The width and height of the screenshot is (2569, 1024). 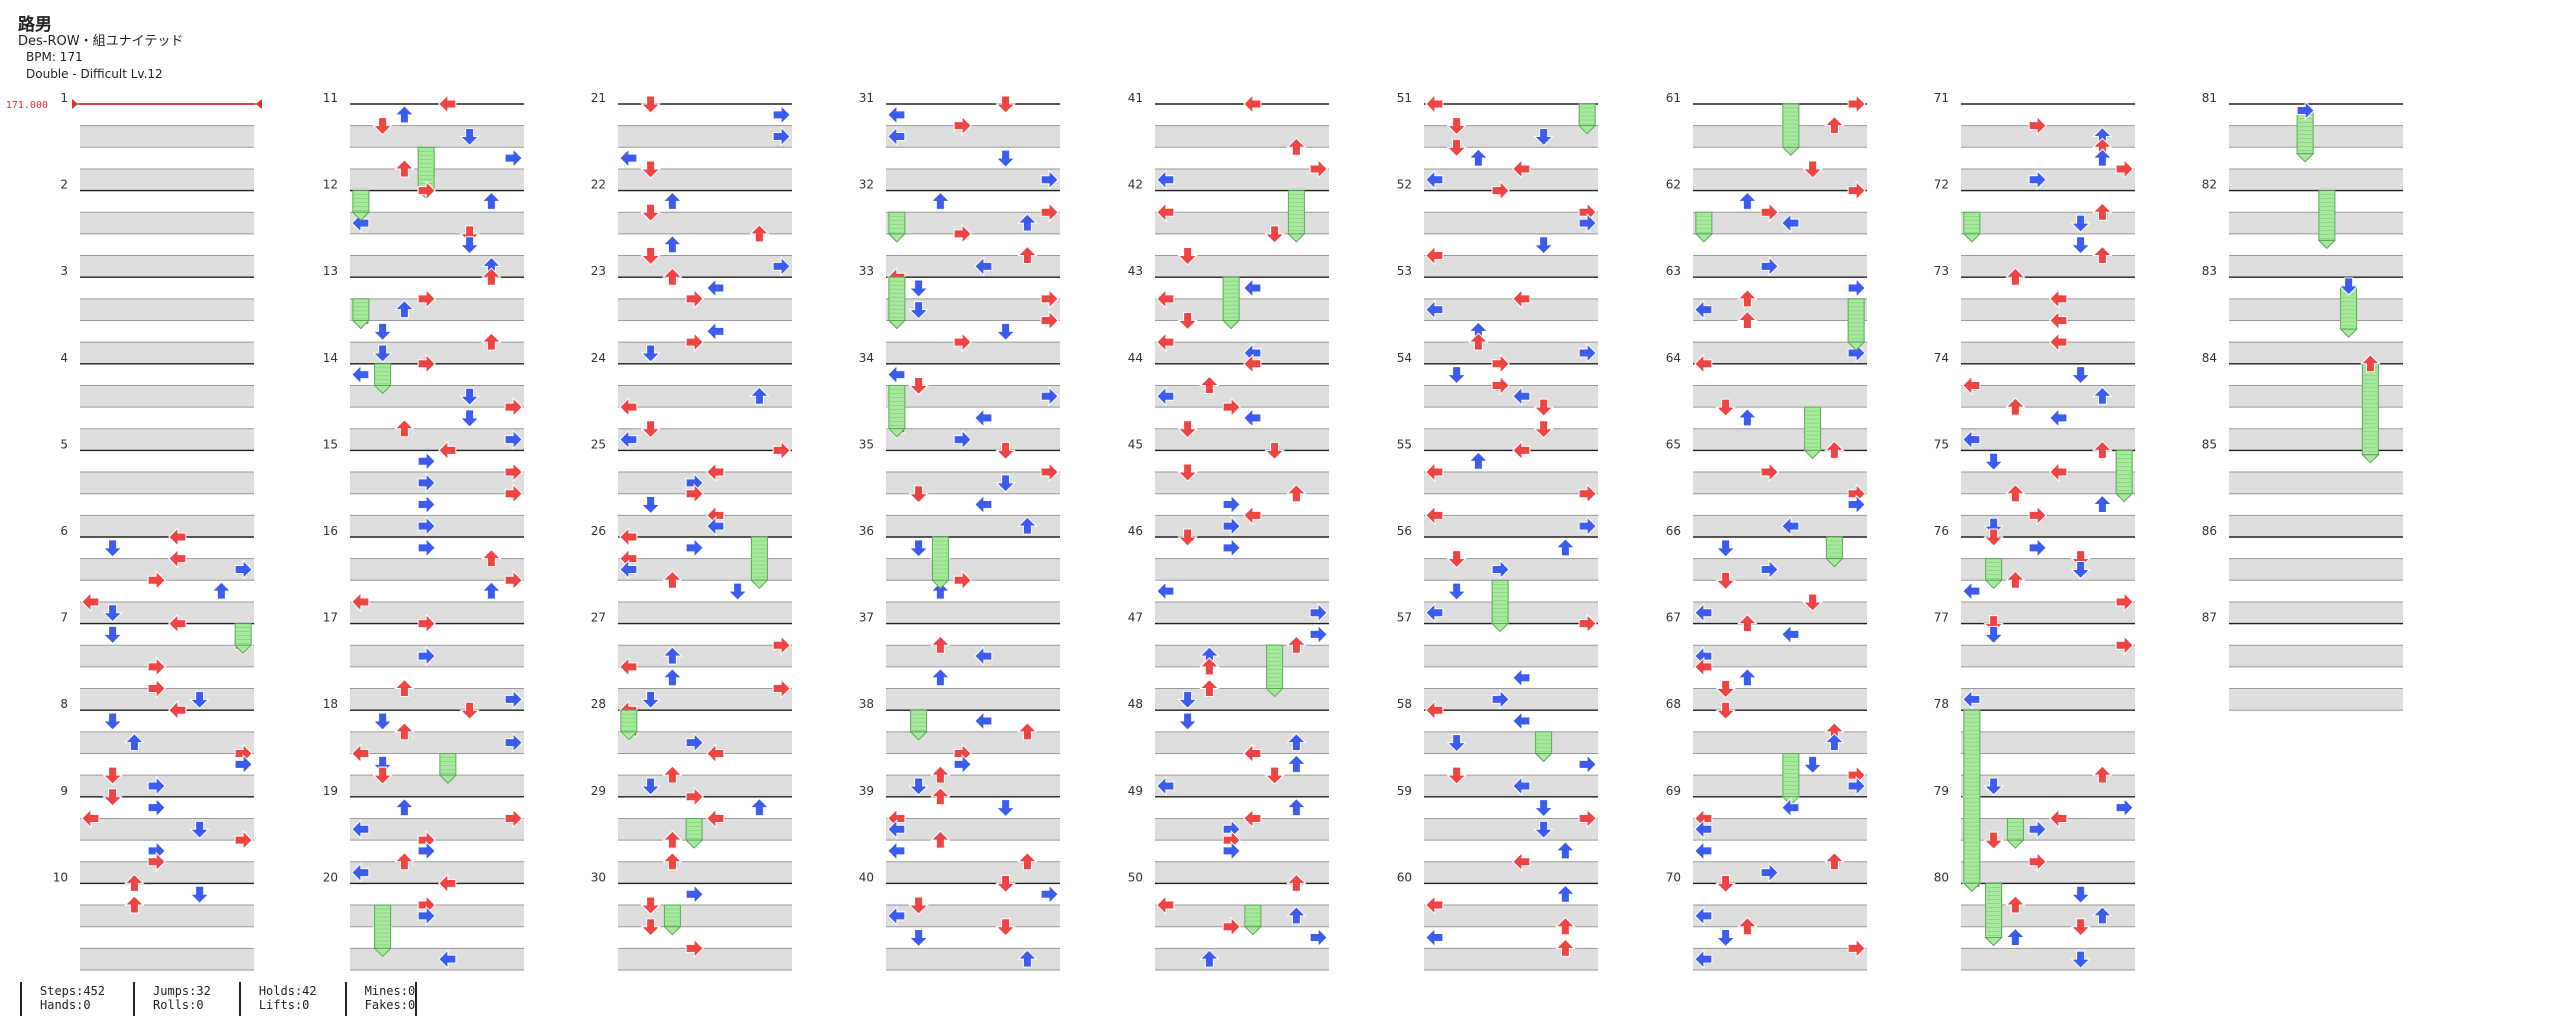 I want to click on measure-number: 66, so click(x=1673, y=531).